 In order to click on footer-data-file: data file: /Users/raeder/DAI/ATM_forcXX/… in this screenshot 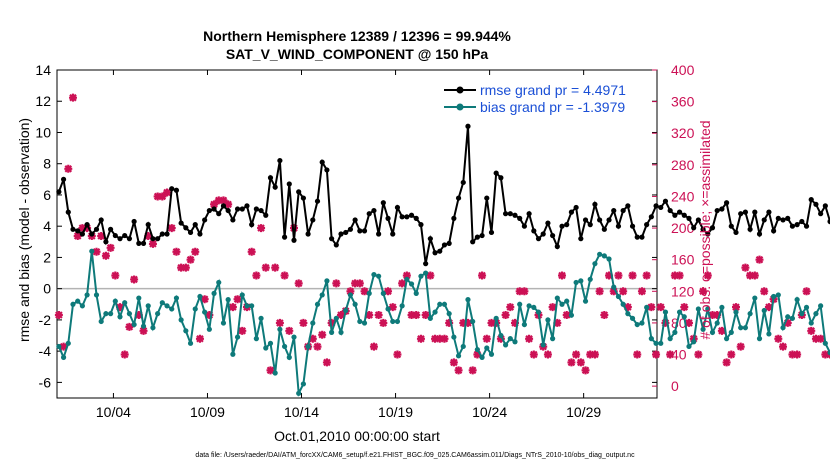, I will do `click(415, 455)`.